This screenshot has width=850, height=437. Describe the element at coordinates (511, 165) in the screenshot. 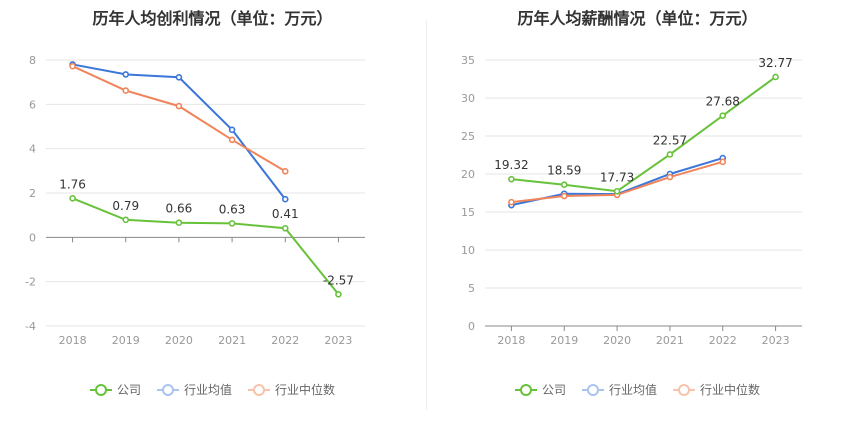

I see `data-label: 19.32` at that location.